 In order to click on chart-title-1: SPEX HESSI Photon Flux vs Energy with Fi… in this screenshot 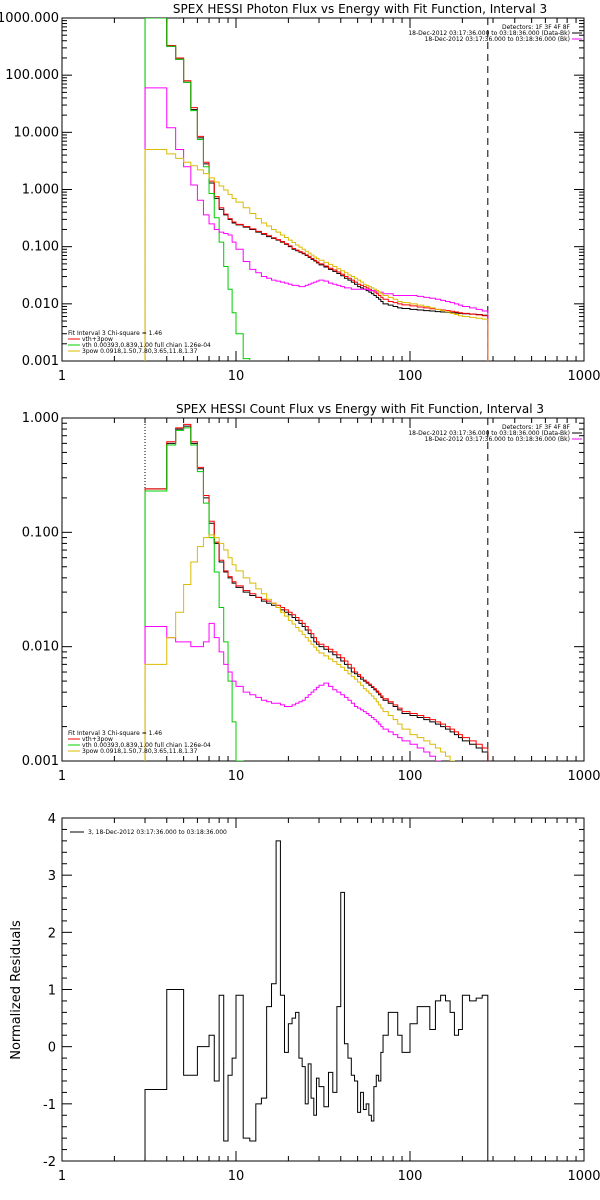, I will do `click(360, 9)`.